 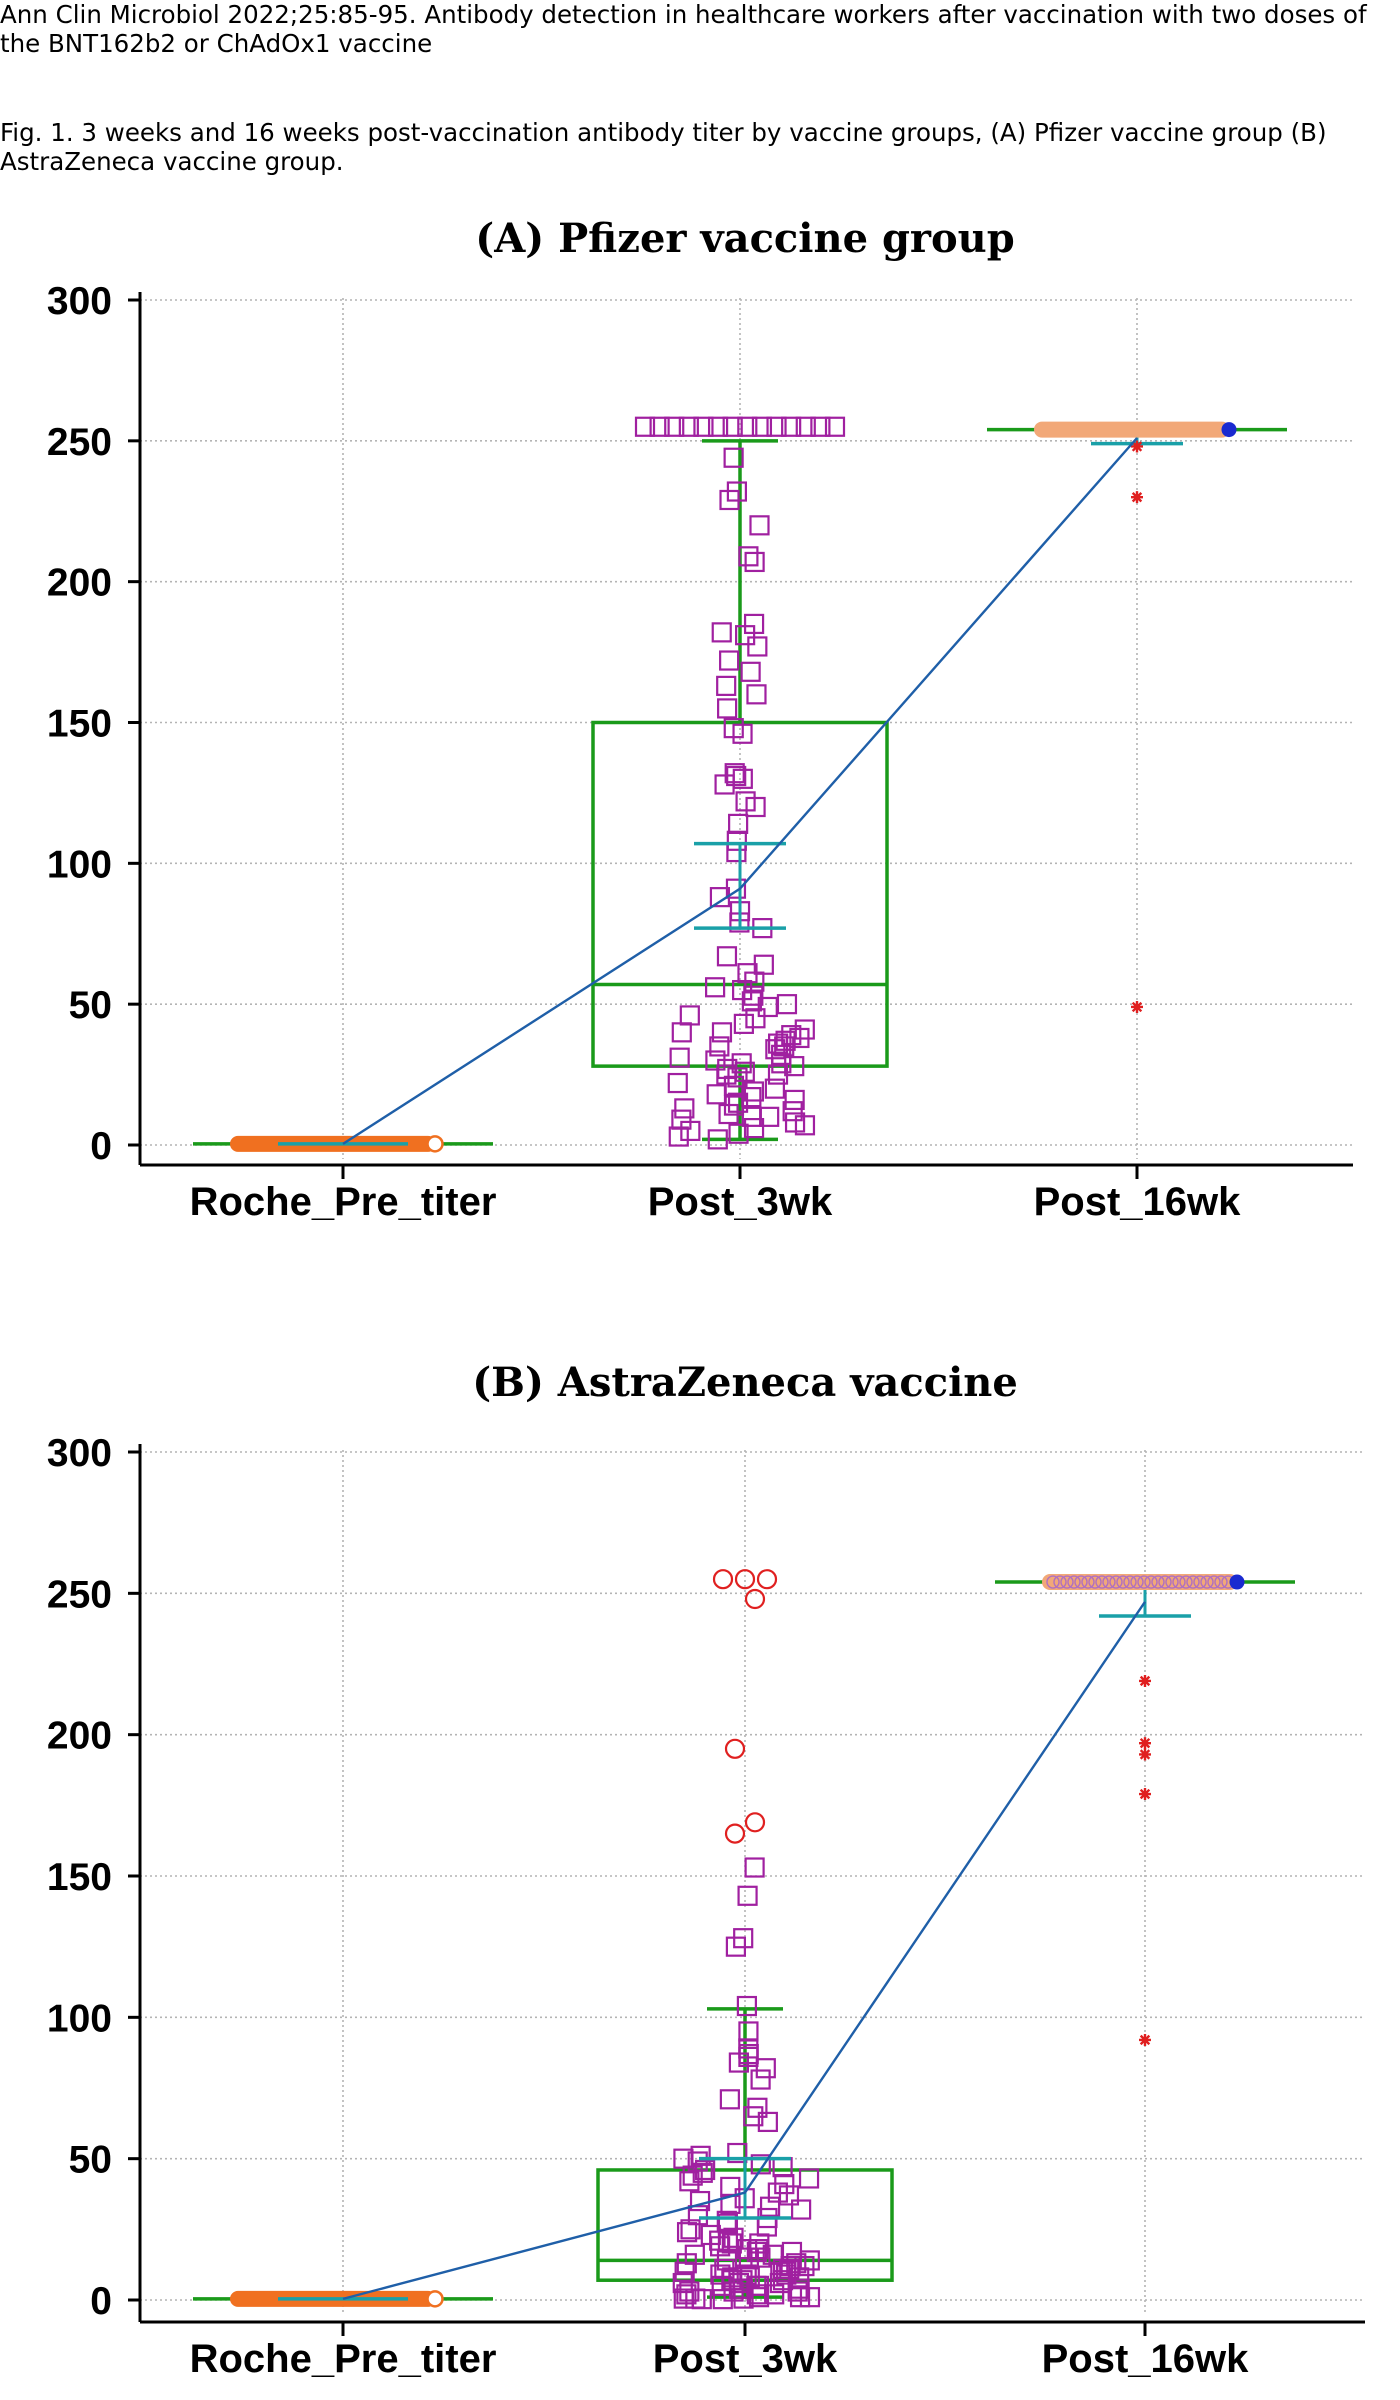 I want to click on y-tick-label: 150, so click(x=79, y=724).